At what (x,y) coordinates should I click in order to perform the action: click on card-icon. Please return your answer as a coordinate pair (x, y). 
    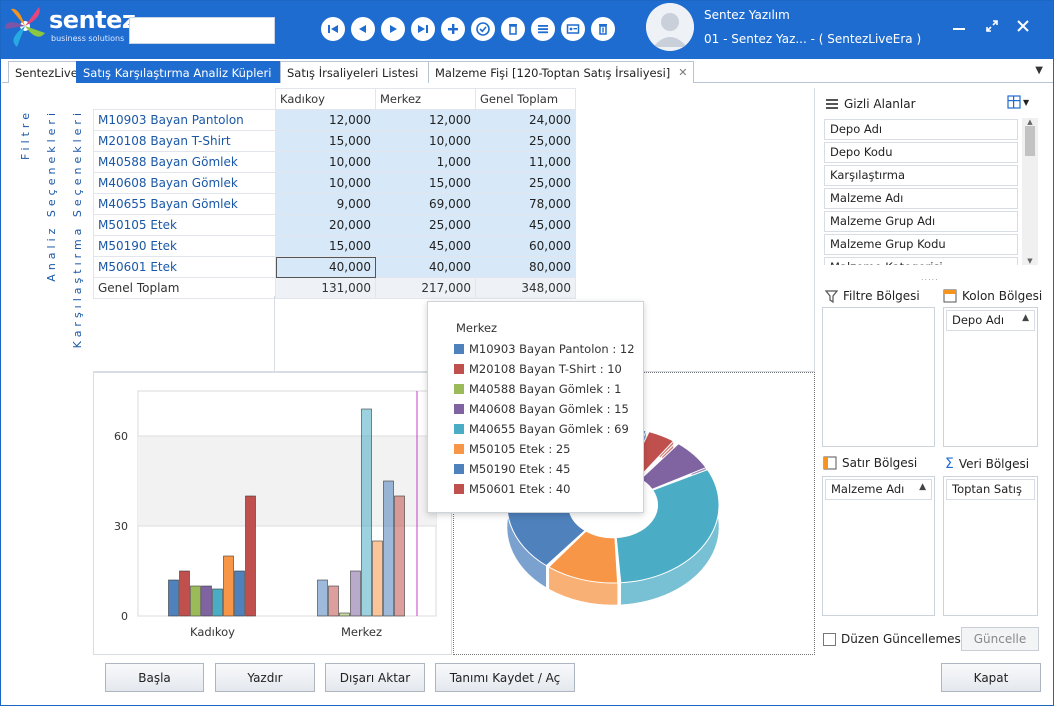
    Looking at the image, I should click on (573, 29).